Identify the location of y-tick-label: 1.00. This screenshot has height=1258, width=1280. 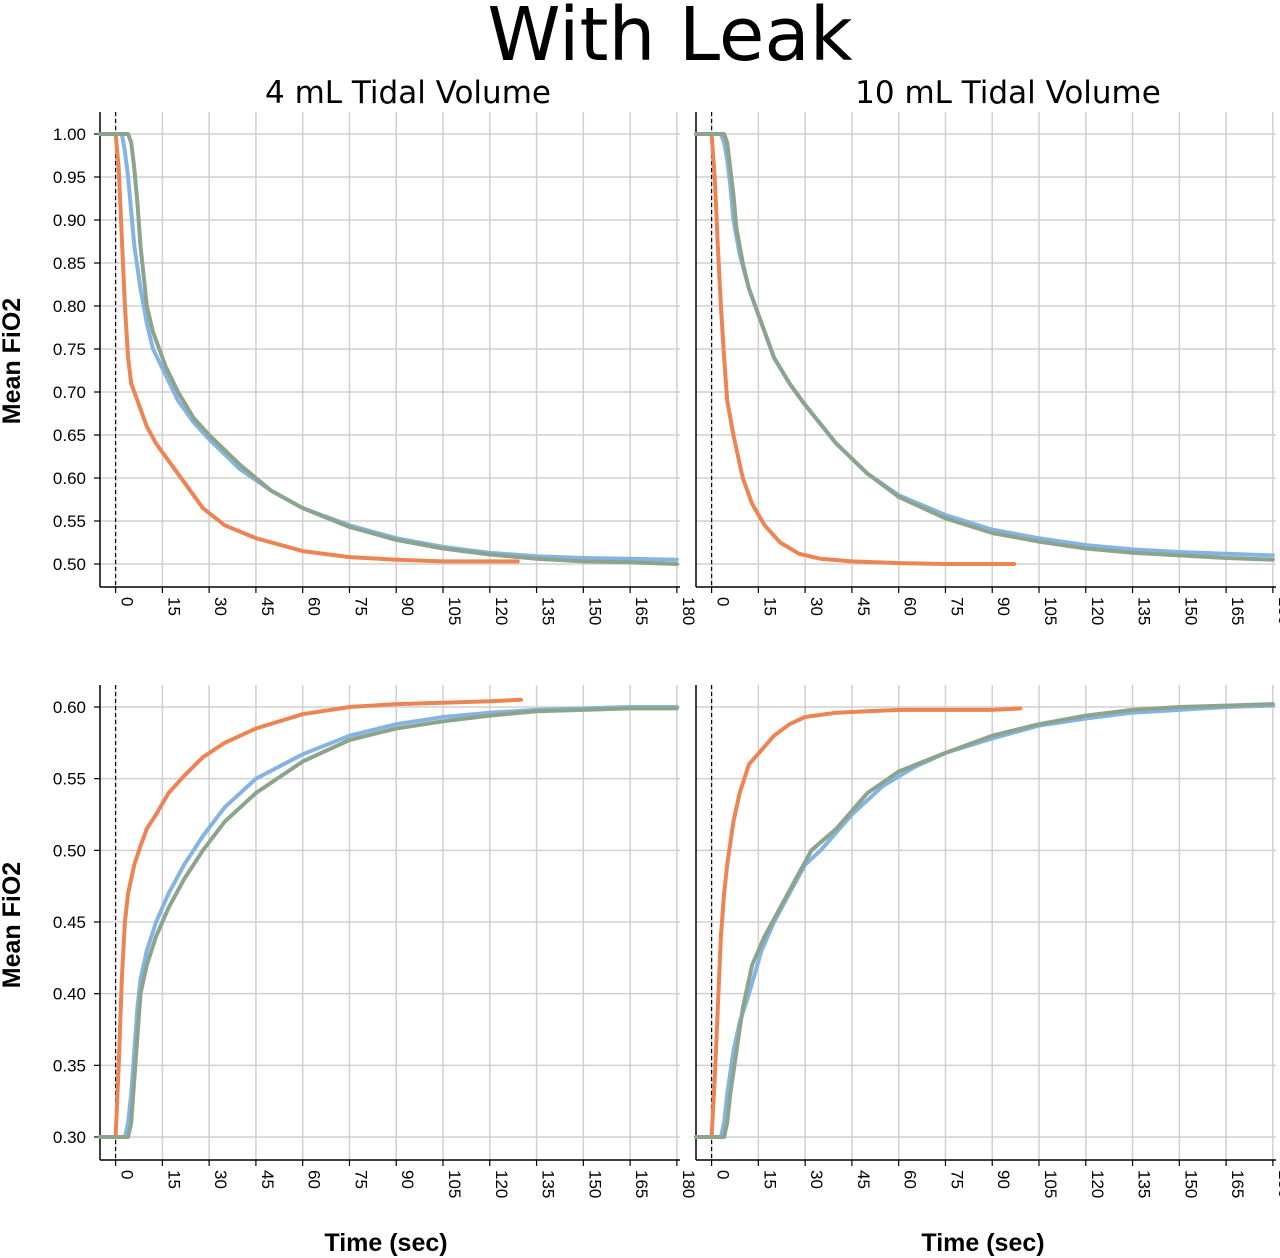
(69, 134).